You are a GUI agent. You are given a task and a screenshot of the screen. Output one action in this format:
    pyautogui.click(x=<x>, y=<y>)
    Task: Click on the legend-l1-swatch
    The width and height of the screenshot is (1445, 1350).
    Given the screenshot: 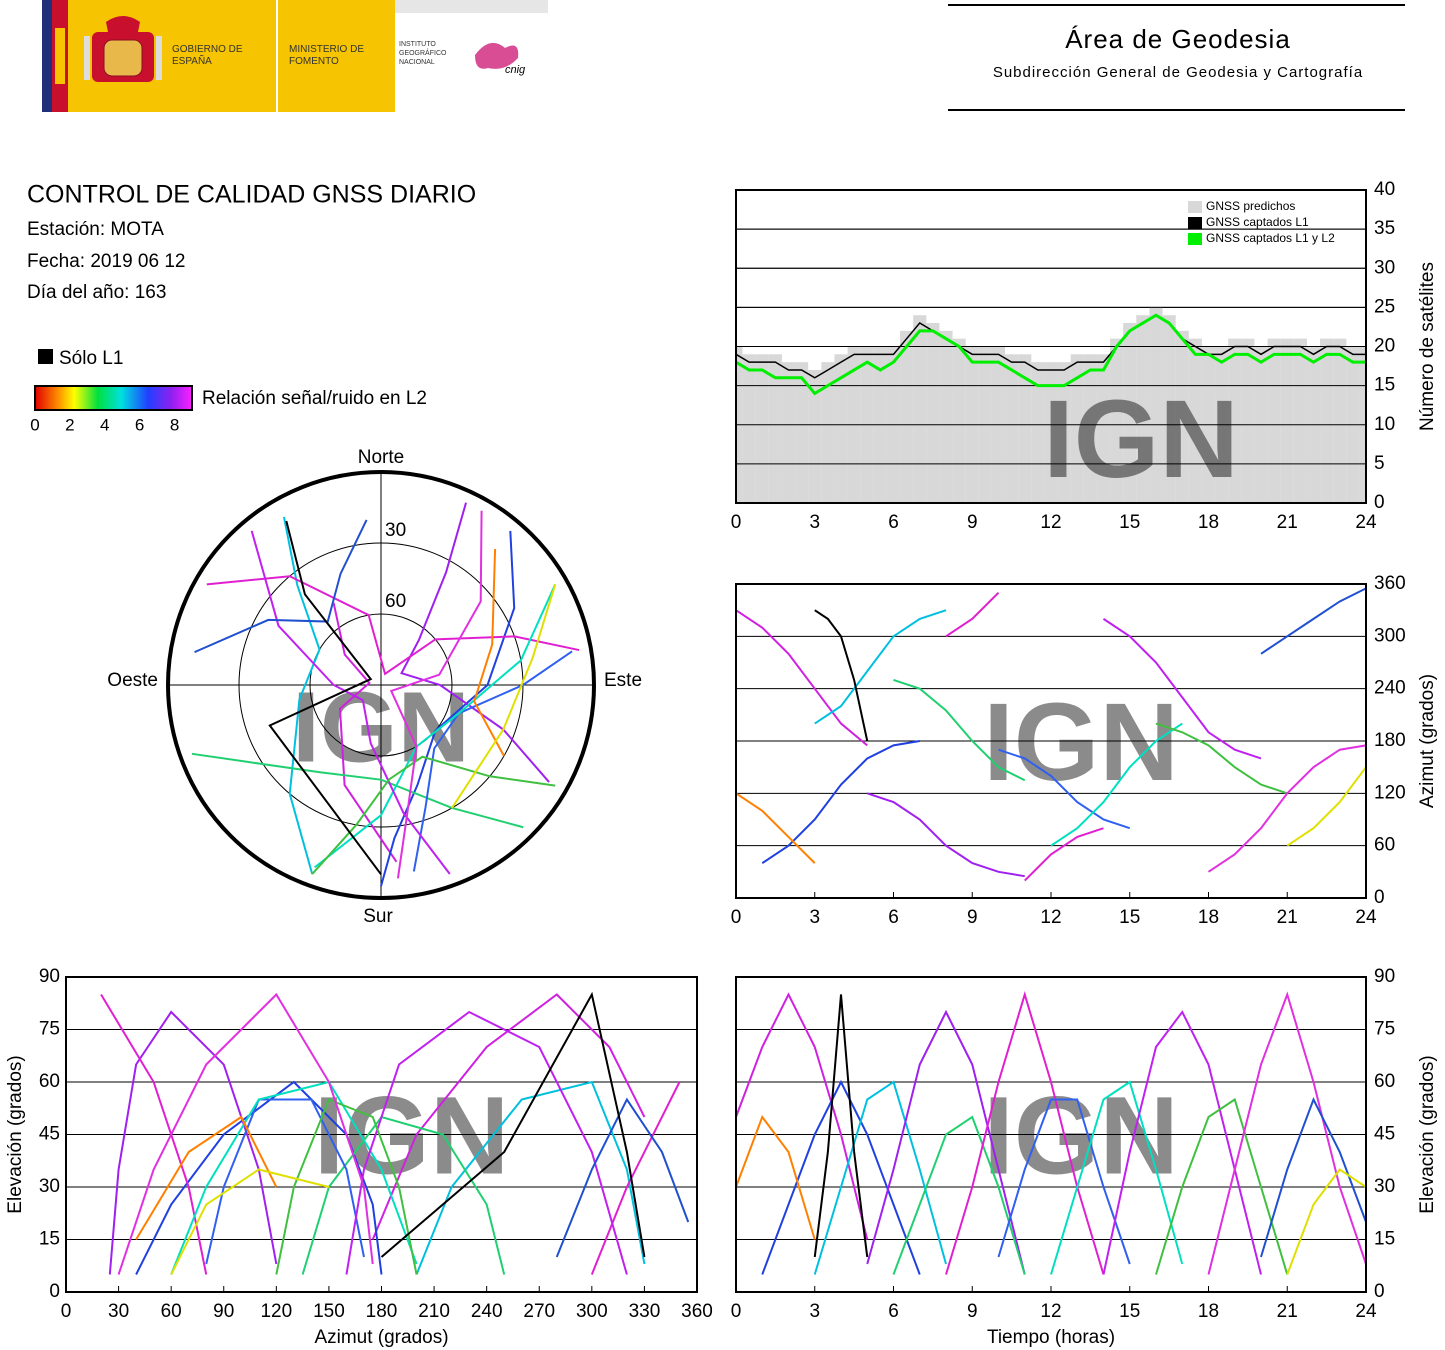 What is the action you would take?
    pyautogui.click(x=45, y=356)
    